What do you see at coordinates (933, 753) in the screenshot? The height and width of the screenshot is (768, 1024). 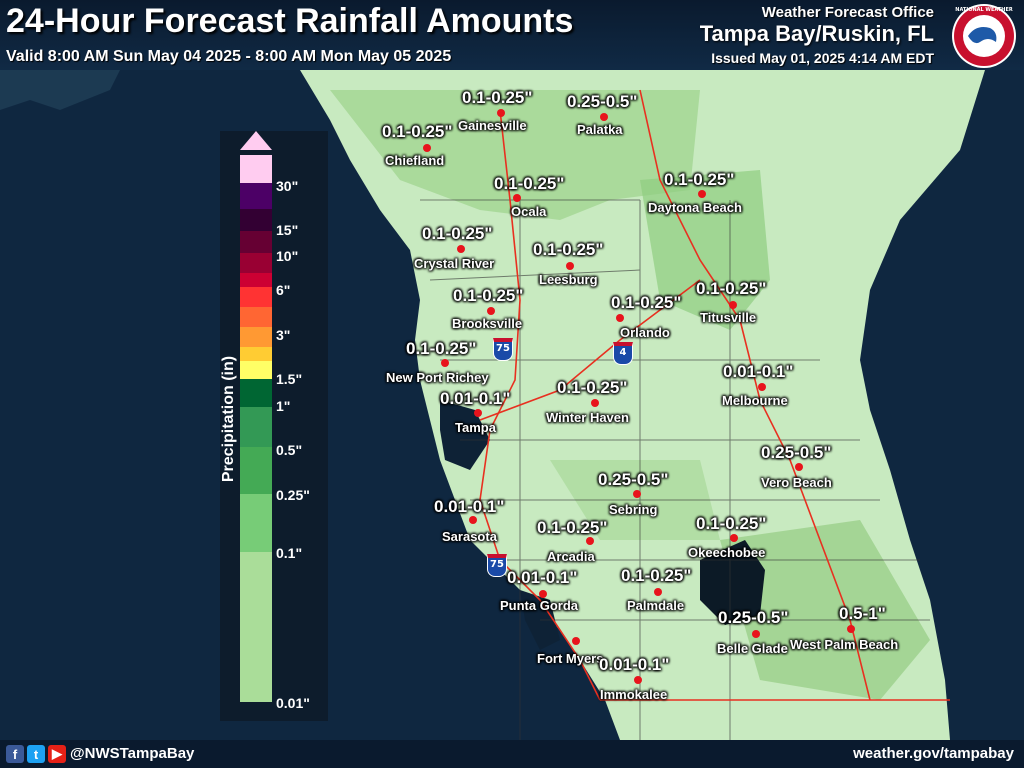 I see `website-link: weather.gov/tampabay` at bounding box center [933, 753].